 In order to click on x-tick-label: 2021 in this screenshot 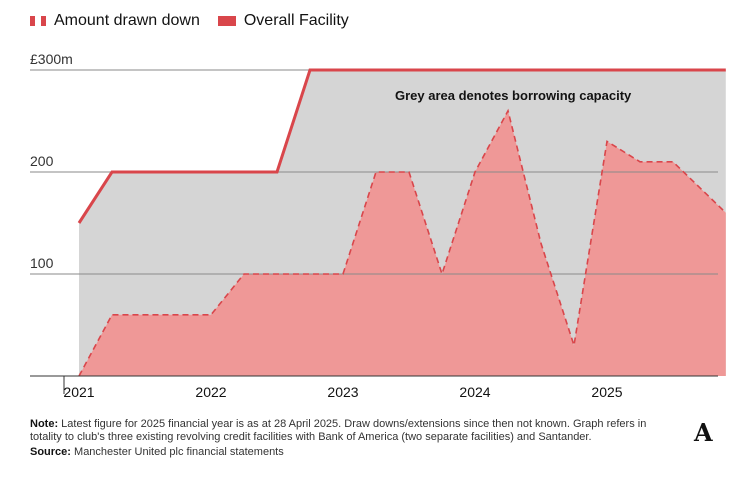, I will do `click(78, 392)`.